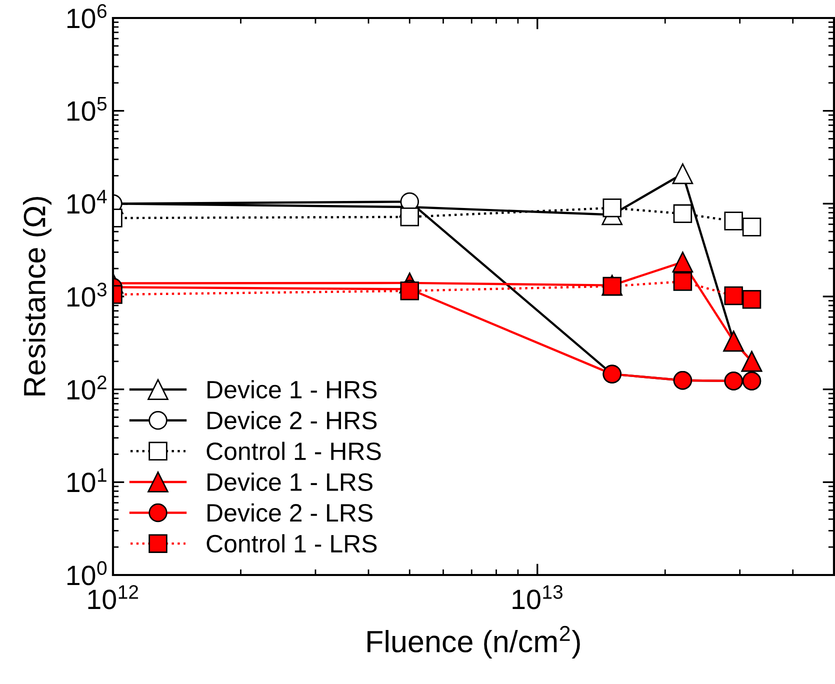 The image size is (835, 684). I want to click on x-axis-title: Fluence (n/cm$^{2}$), so click(474, 642).